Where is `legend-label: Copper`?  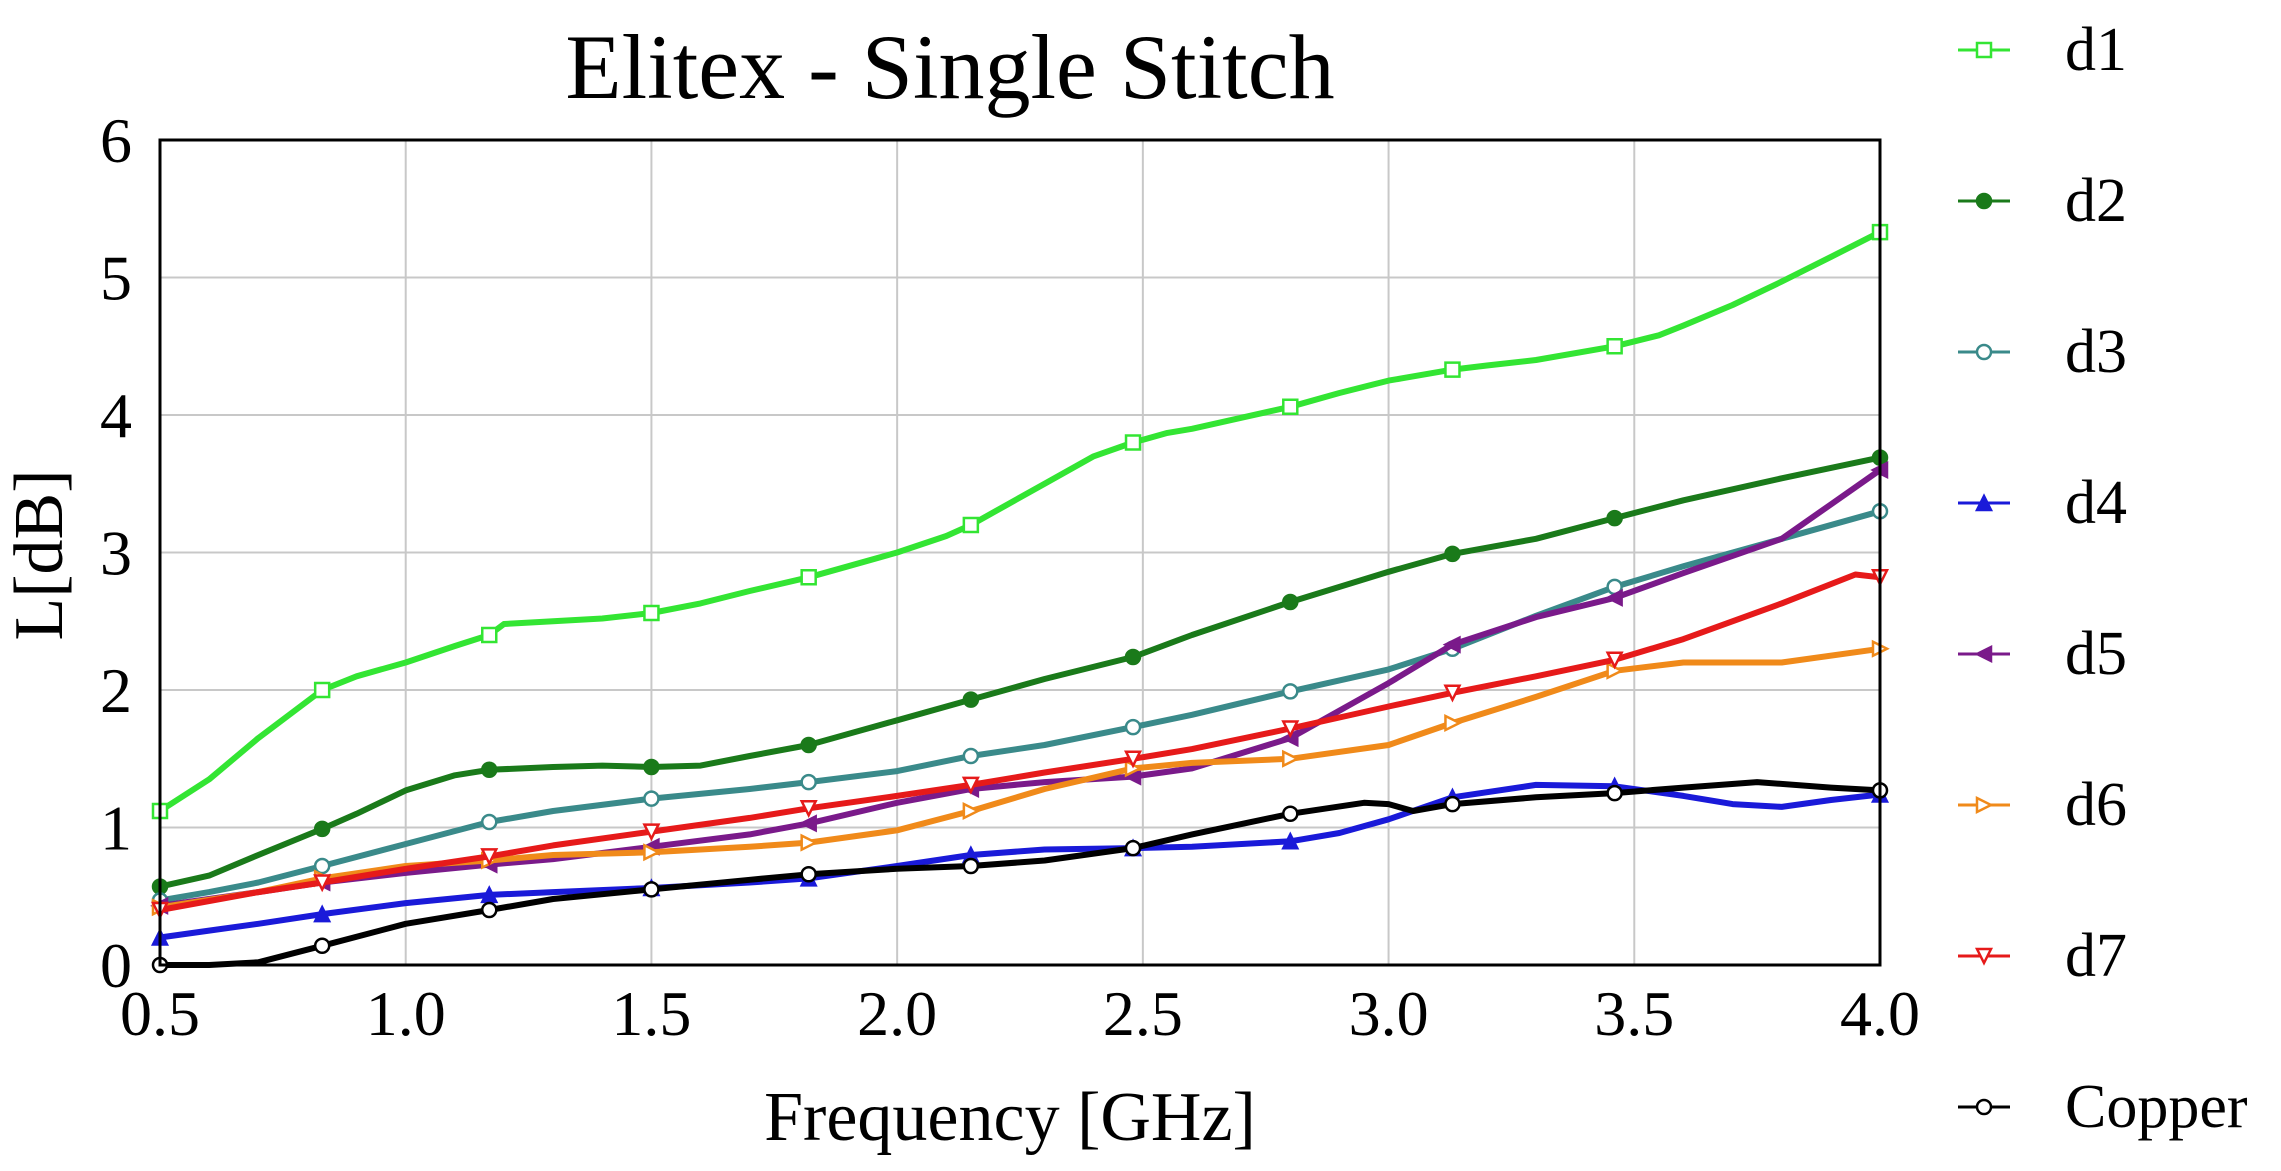 legend-label: Copper is located at coordinates (2156, 1107).